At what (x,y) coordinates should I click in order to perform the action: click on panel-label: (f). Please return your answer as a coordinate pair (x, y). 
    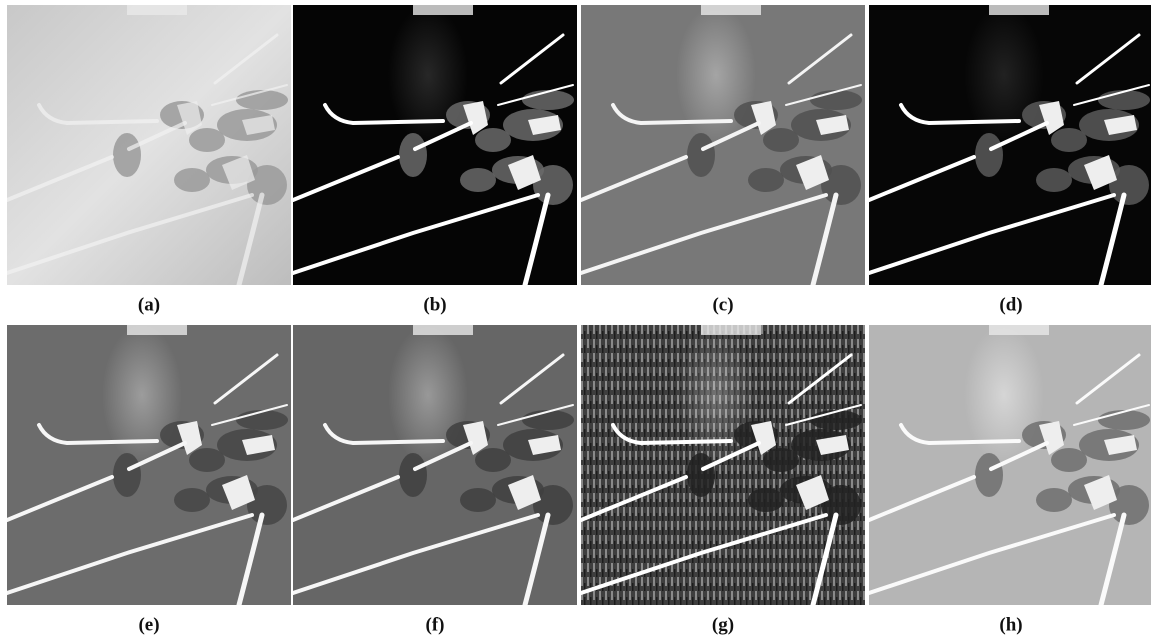
    Looking at the image, I should click on (435, 624).